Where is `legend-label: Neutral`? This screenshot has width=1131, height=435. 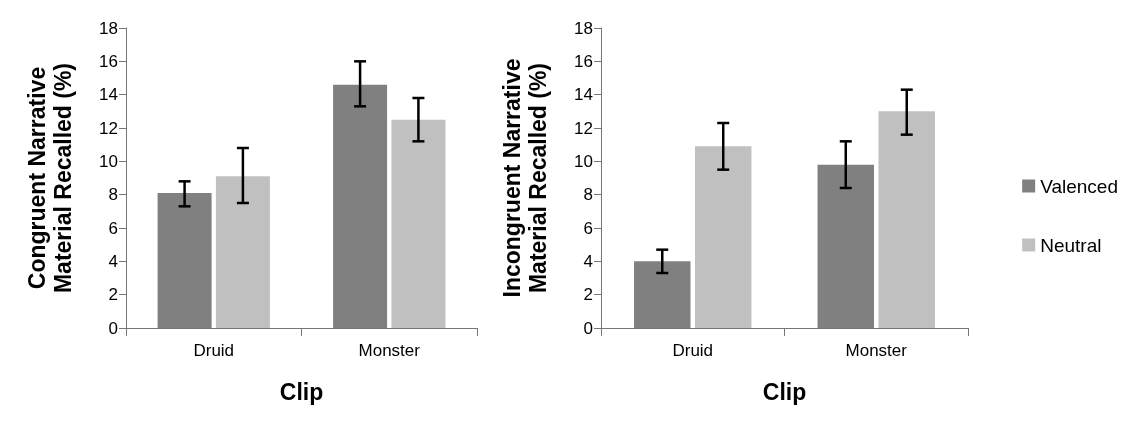
legend-label: Neutral is located at coordinates (1071, 245).